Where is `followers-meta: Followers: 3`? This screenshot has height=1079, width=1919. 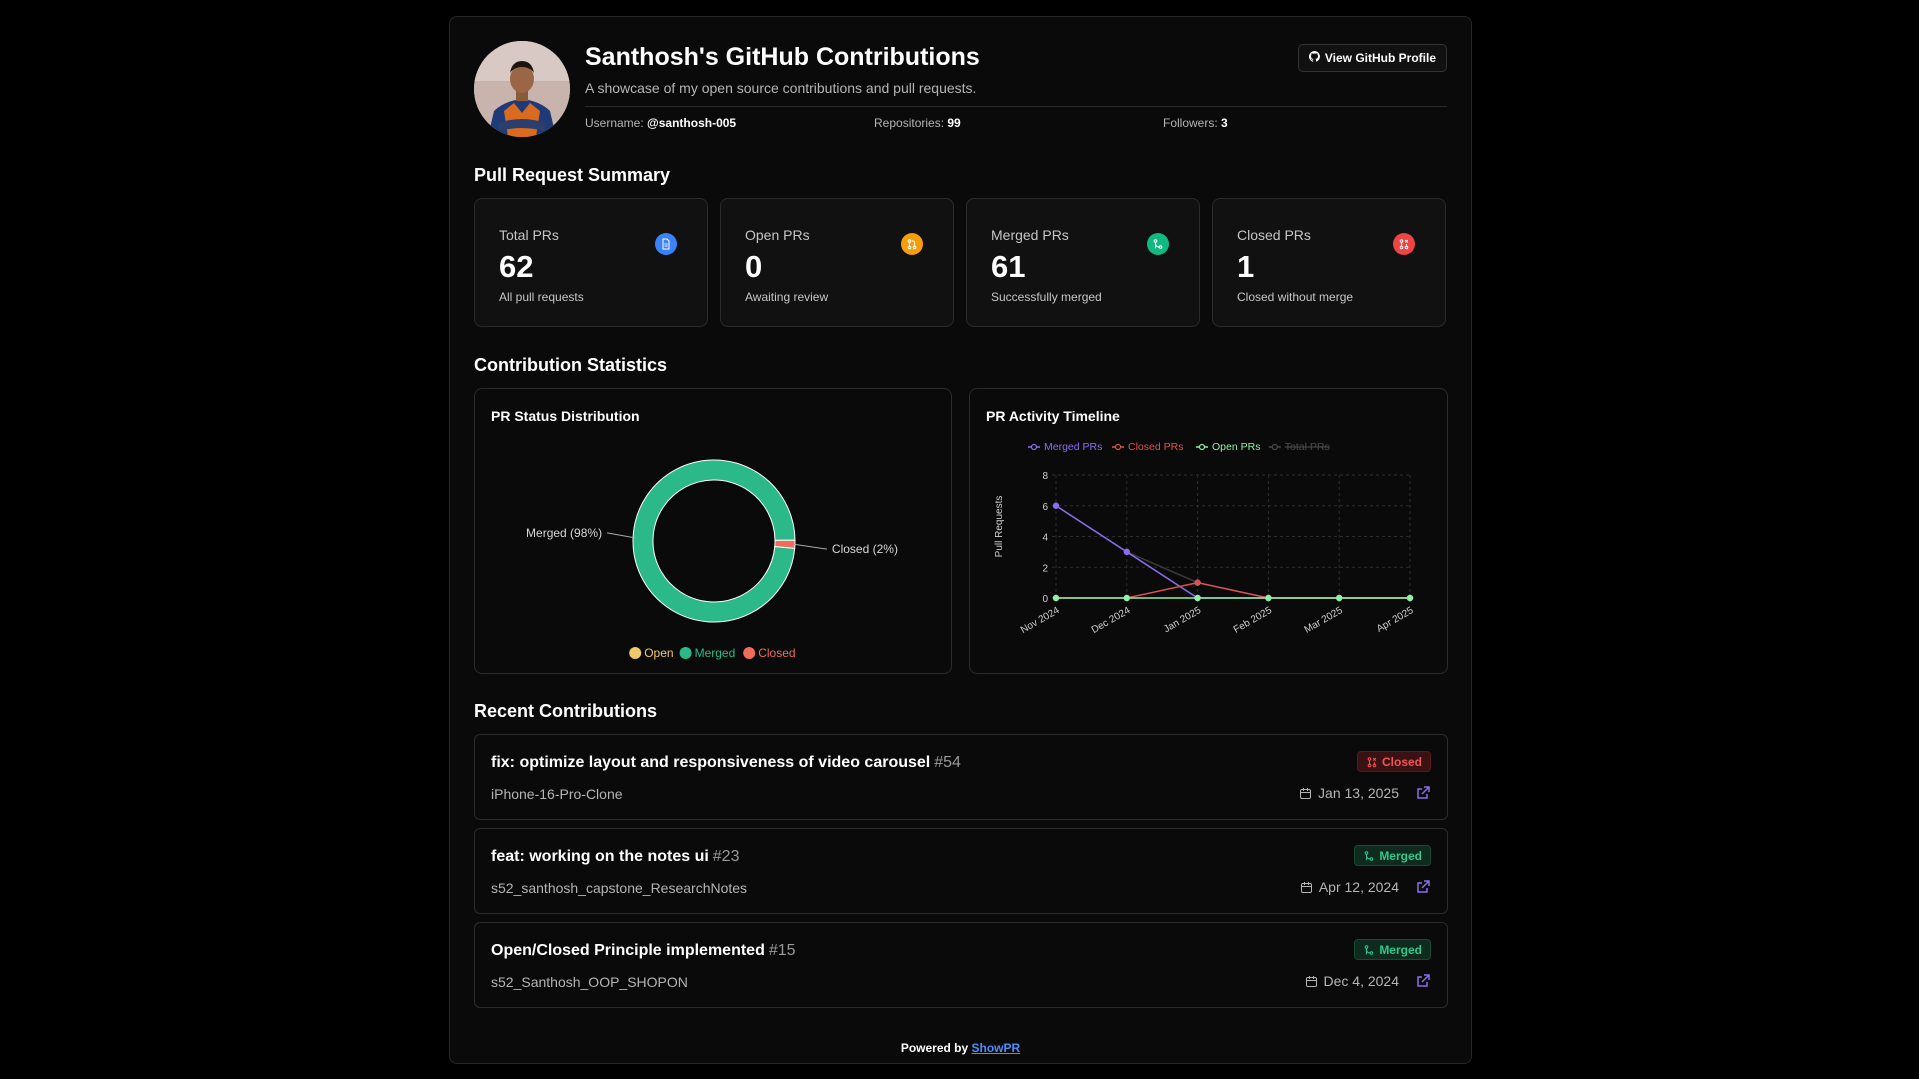 followers-meta: Followers: 3 is located at coordinates (1195, 123).